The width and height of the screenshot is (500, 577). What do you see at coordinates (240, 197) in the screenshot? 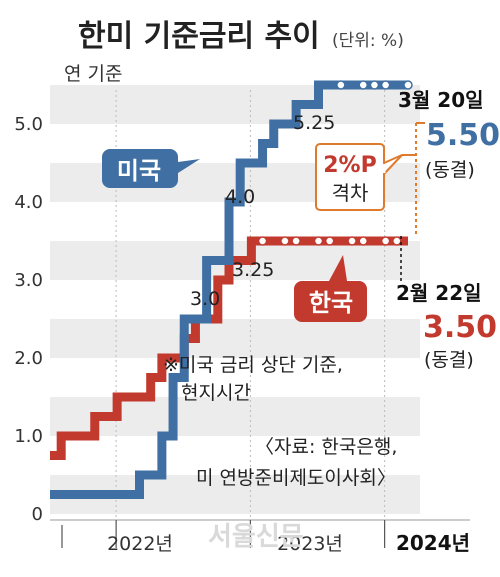
I see `us-label-4: 4.0` at bounding box center [240, 197].